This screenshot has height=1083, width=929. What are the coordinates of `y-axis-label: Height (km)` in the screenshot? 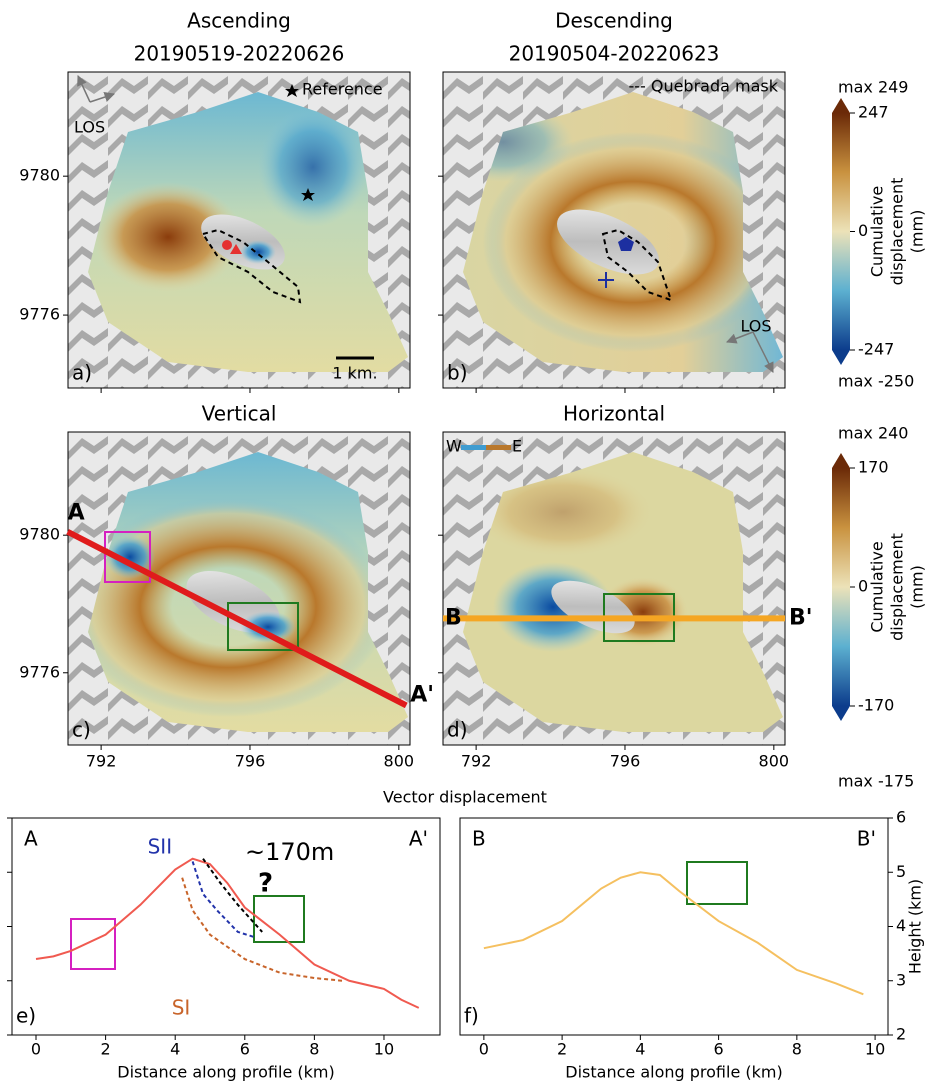 It's located at (915, 926).